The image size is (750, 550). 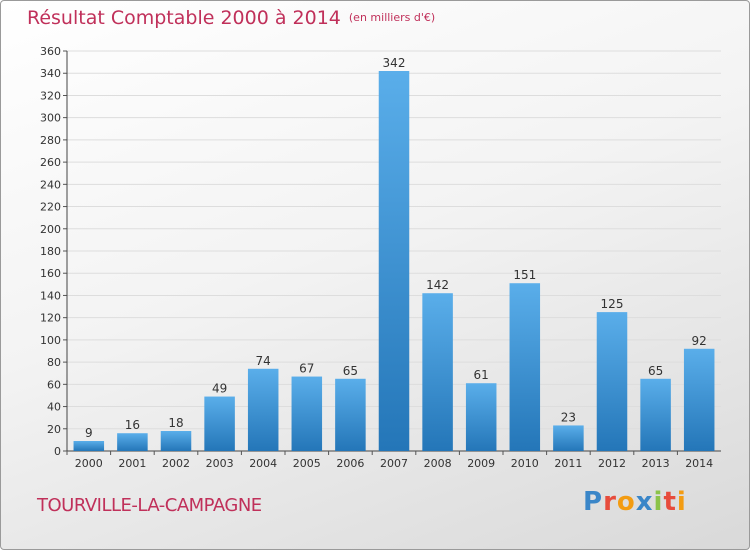 I want to click on y-tick-label: 120, so click(x=50, y=318).